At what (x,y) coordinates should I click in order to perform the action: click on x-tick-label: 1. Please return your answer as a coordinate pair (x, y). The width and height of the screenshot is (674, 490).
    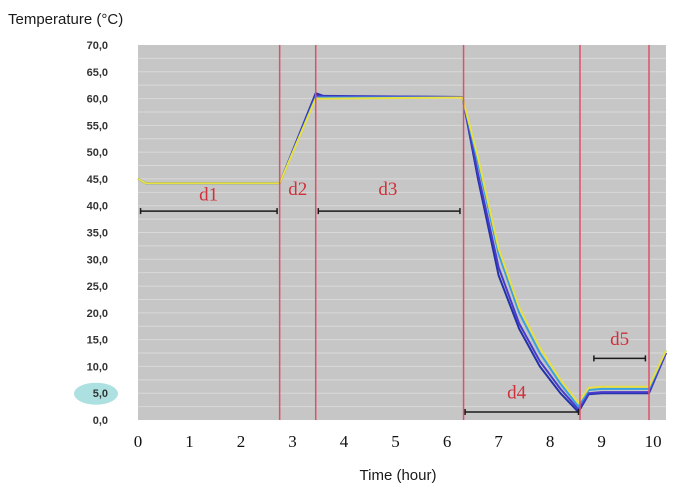
    Looking at the image, I should click on (189, 441).